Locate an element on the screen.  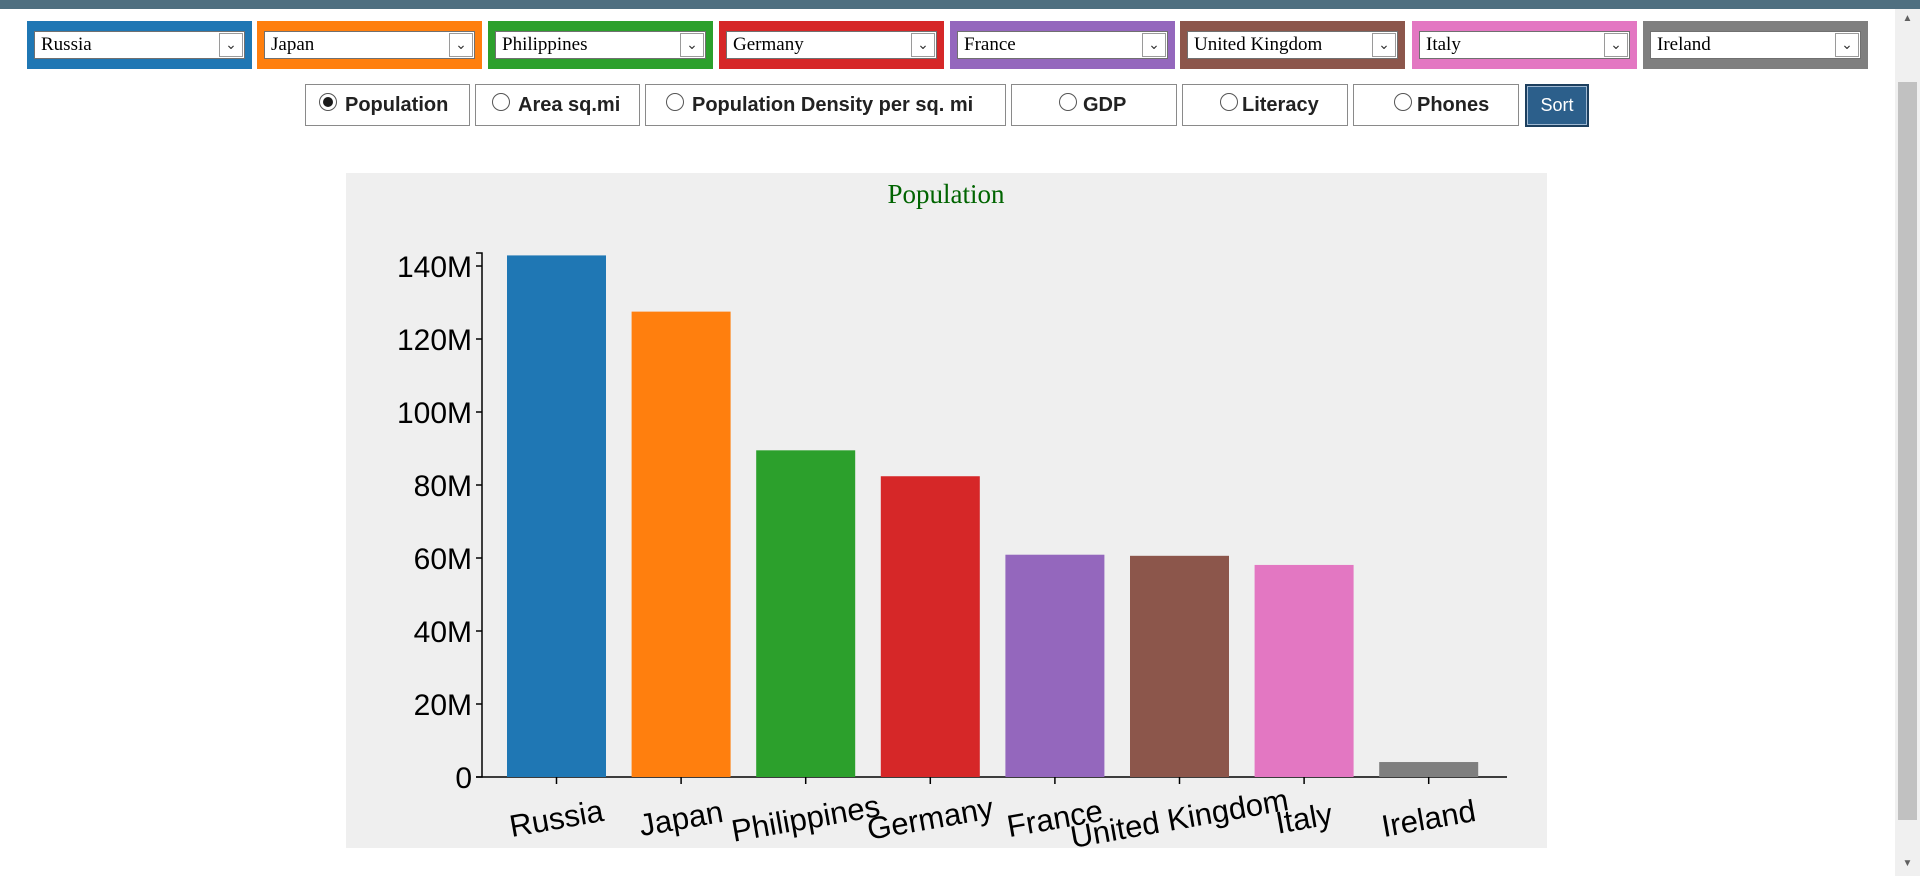
country-select: Germany ⌄ is located at coordinates (831, 45).